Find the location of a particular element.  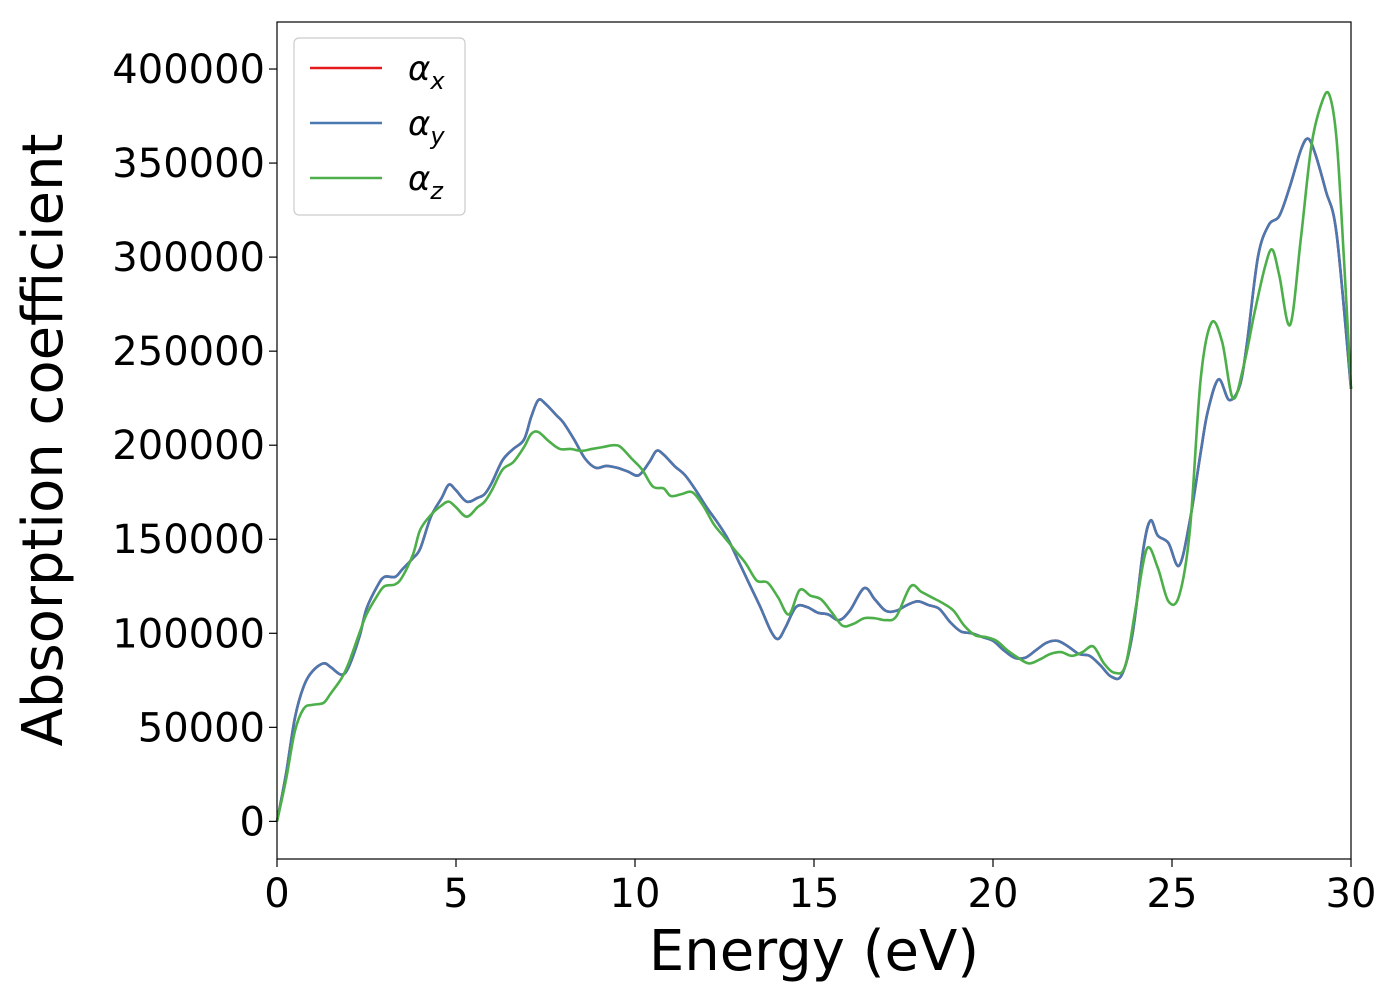

x-tick-label: 10 is located at coordinates (635, 894).